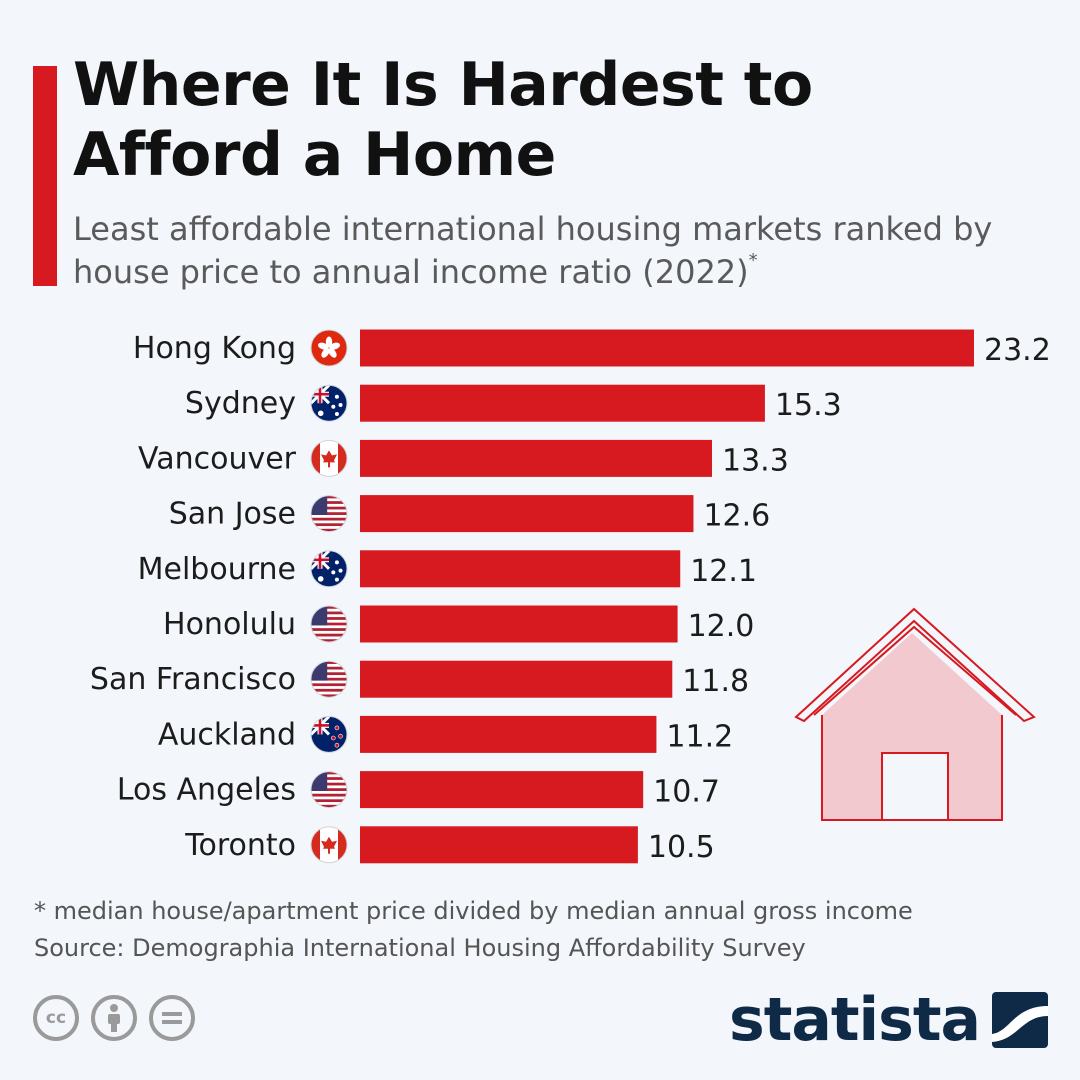  Describe the element at coordinates (45, 176) in the screenshot. I see `title-accent-bar` at that location.